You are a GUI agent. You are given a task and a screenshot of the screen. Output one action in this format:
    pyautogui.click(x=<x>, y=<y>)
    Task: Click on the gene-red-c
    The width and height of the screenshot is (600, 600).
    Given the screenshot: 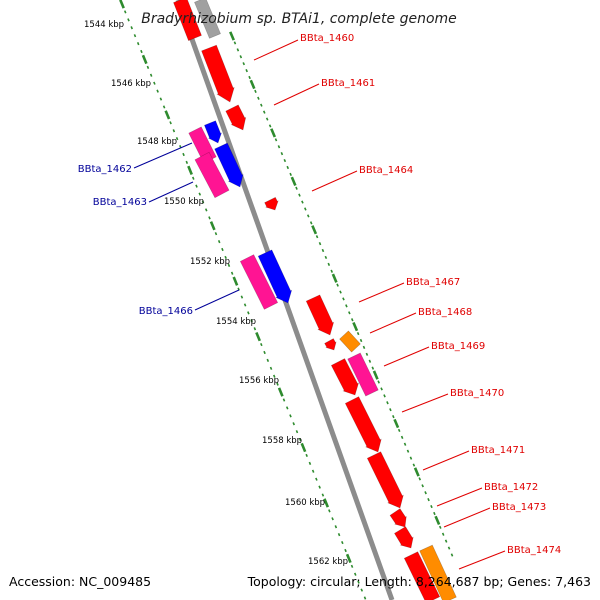 What is the action you would take?
    pyautogui.click(x=404, y=537)
    